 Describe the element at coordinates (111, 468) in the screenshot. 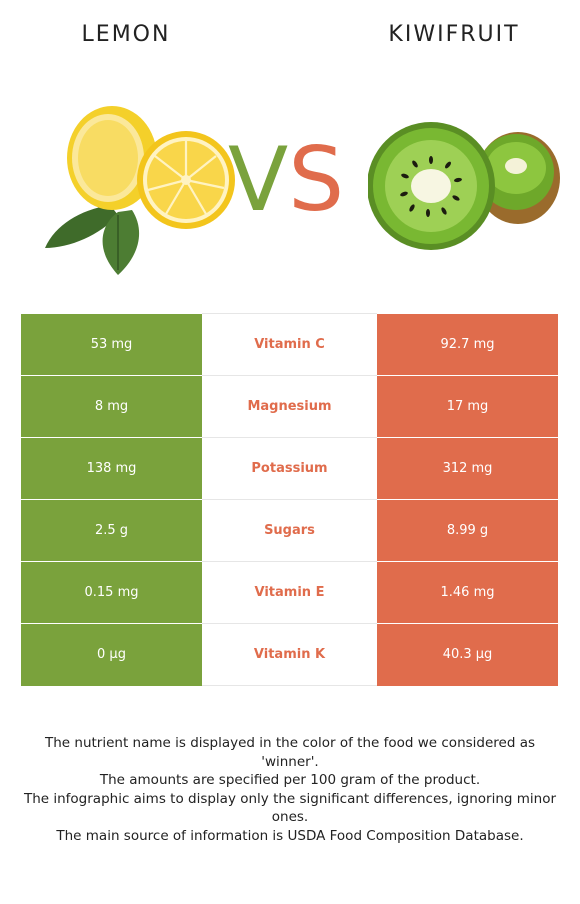

I see `left-value-cell: 138 mg` at that location.